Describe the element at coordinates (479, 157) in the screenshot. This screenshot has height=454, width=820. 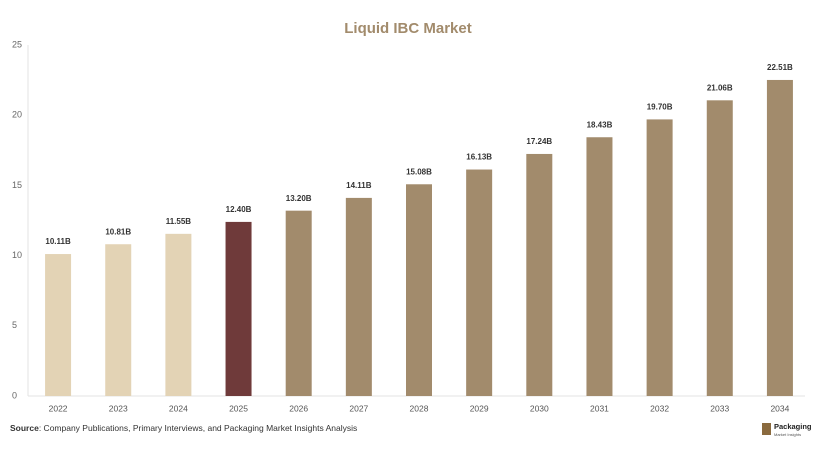
I see `value-label: 16.13B` at that location.